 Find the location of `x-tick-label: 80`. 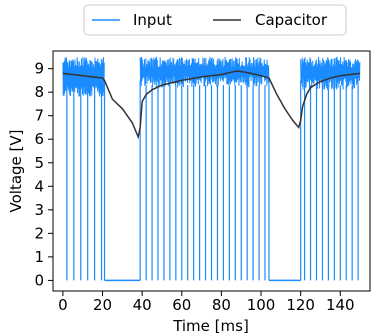

x-tick-label: 80 is located at coordinates (221, 305).